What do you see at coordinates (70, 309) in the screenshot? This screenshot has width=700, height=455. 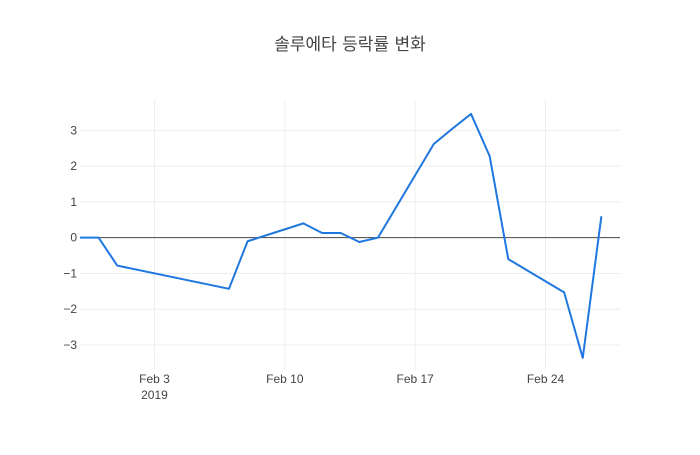 I see `y-tick-label: −2` at bounding box center [70, 309].